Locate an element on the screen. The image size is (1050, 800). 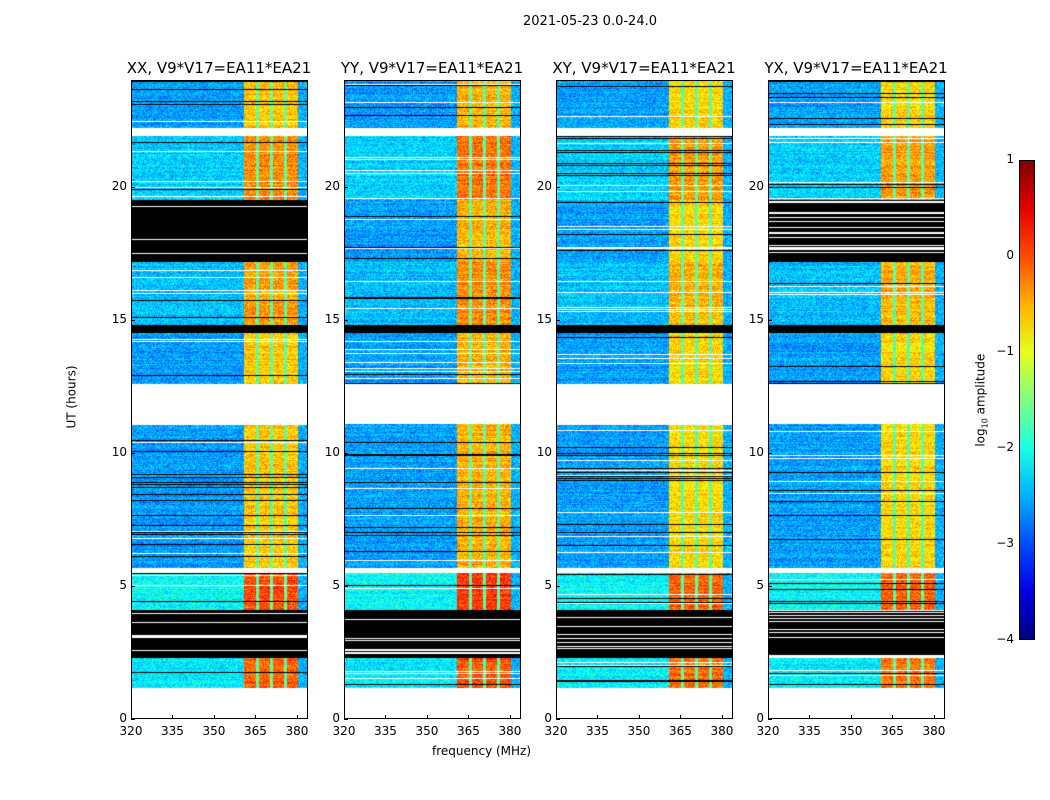
figure-title: 2021-05-23 0.0-24.0 is located at coordinates (590, 21).